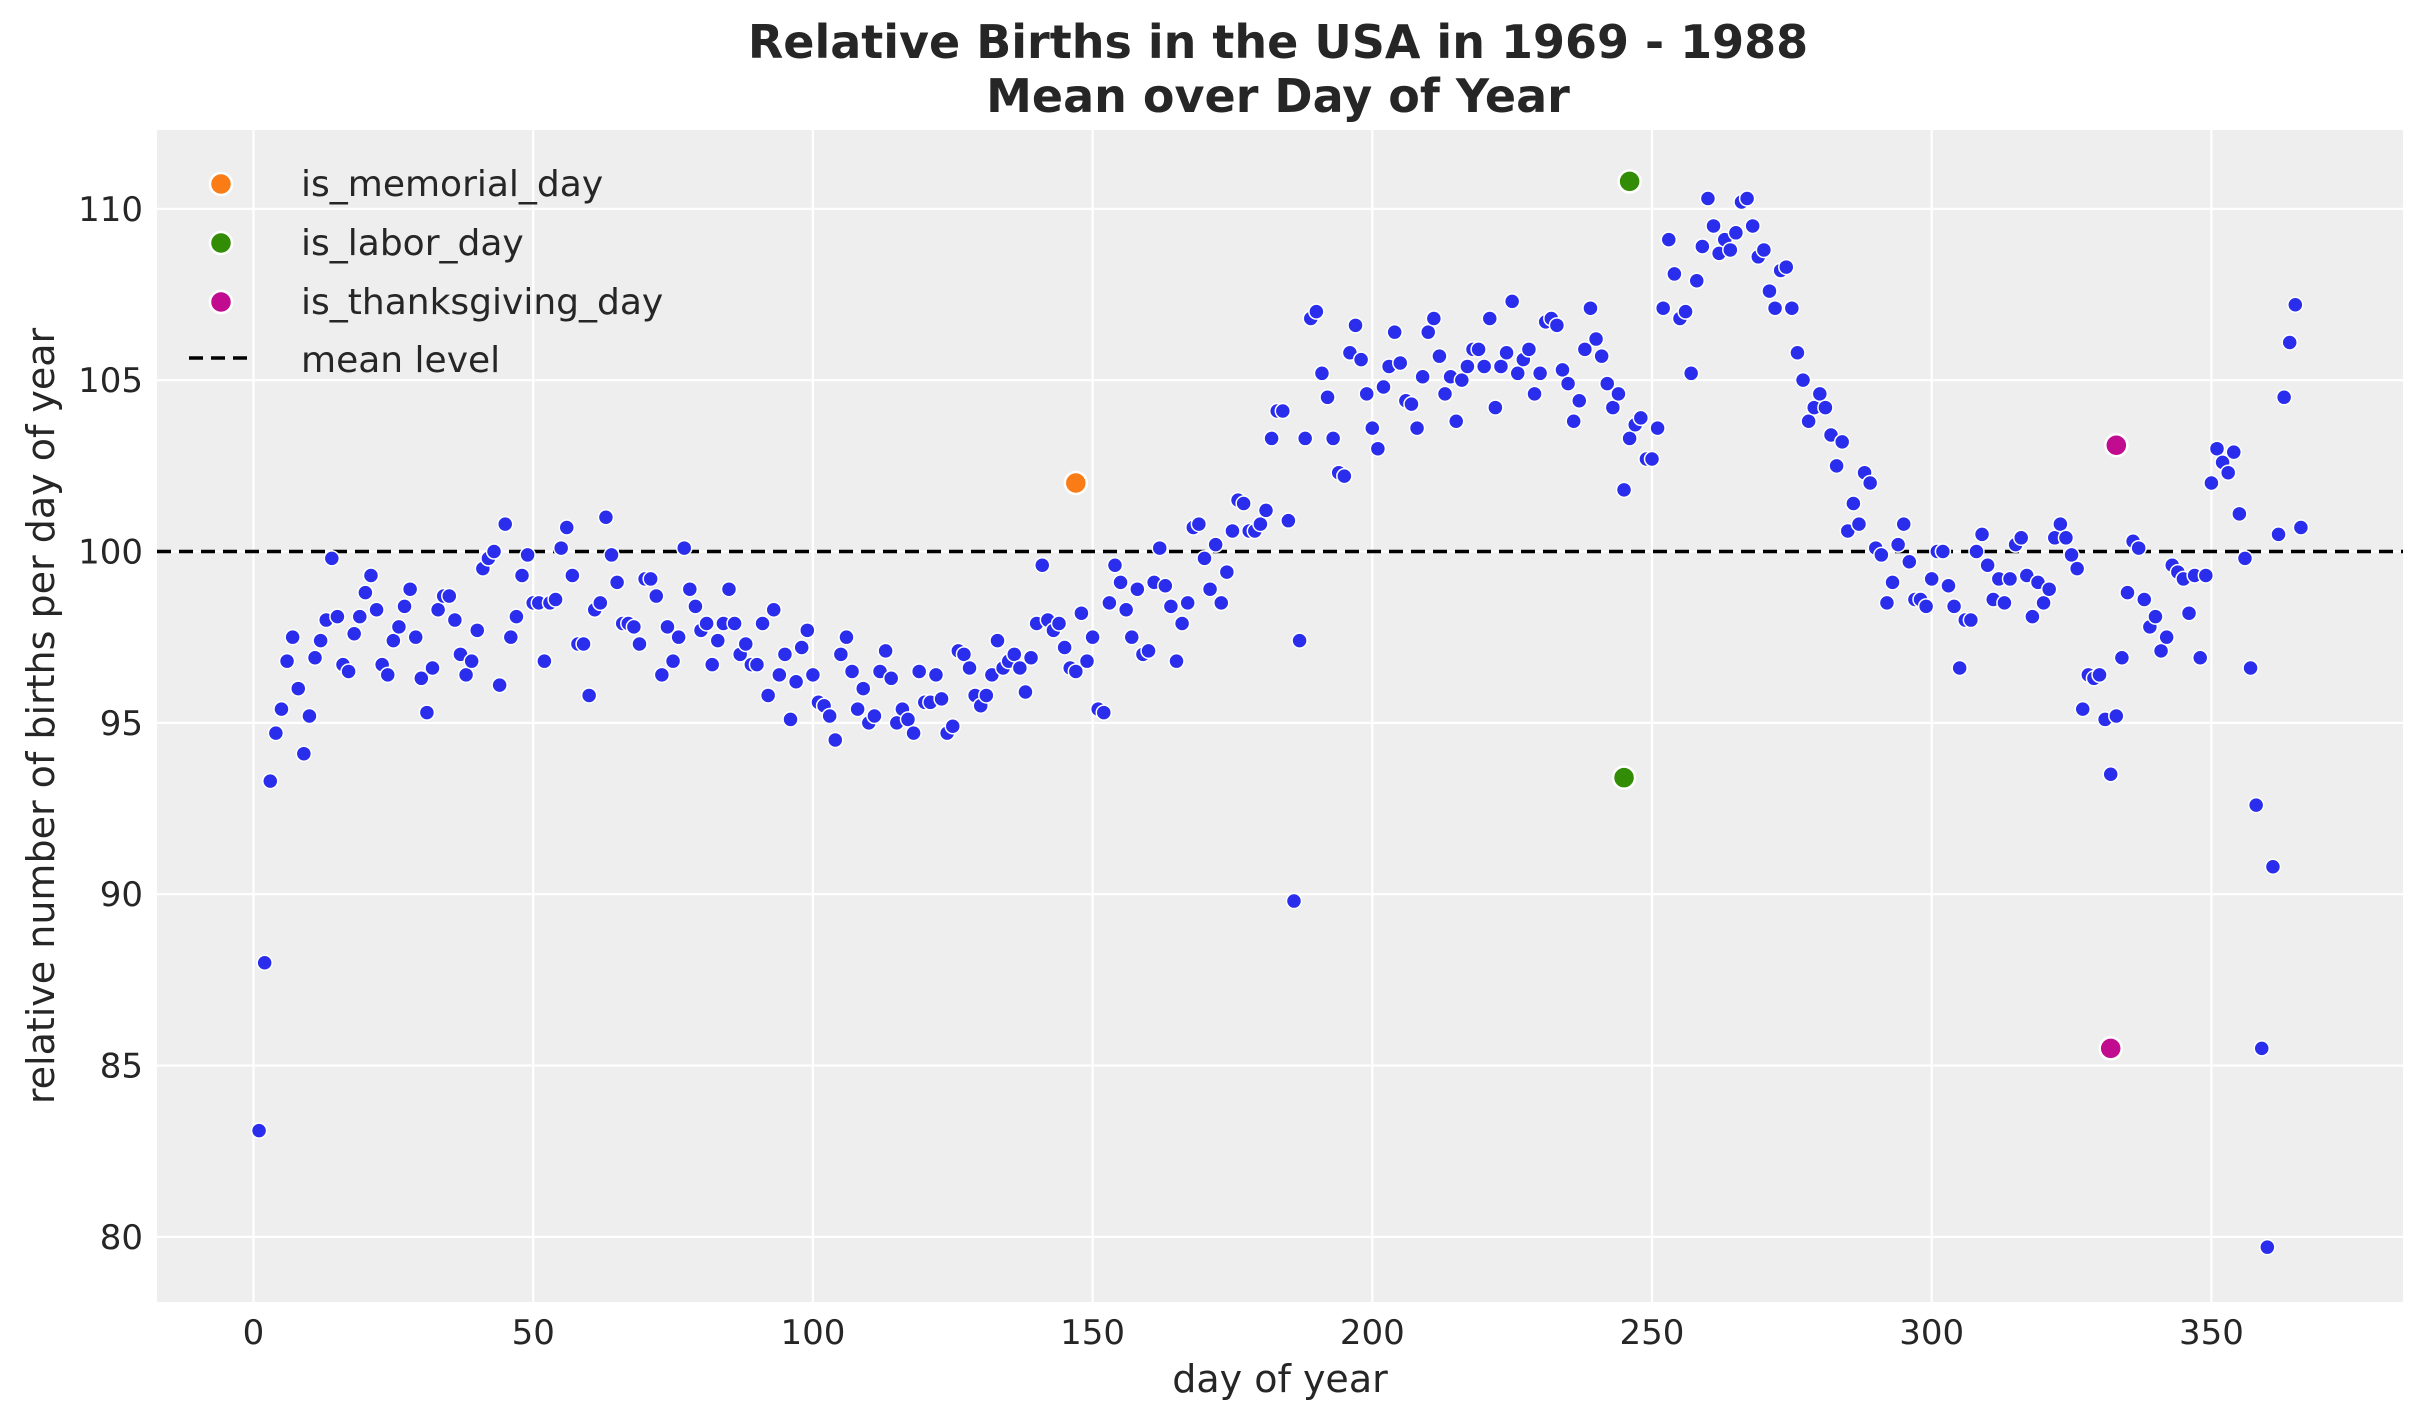 This screenshot has height=1423, width=2423. I want to click on is-labor-day-point, so click(1629, 181).